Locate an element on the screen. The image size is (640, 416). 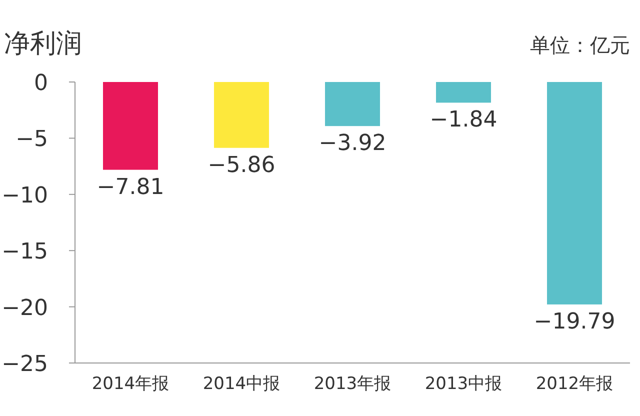
data-label: −3.92 is located at coordinates (352, 143).